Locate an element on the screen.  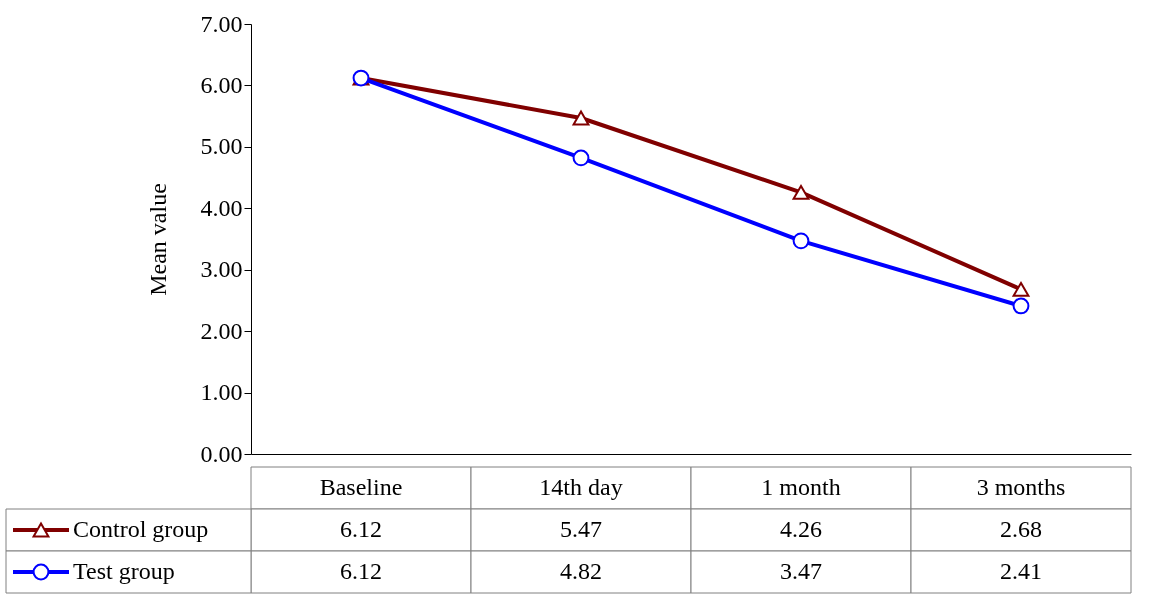
legend-label: Test group is located at coordinates (124, 571).